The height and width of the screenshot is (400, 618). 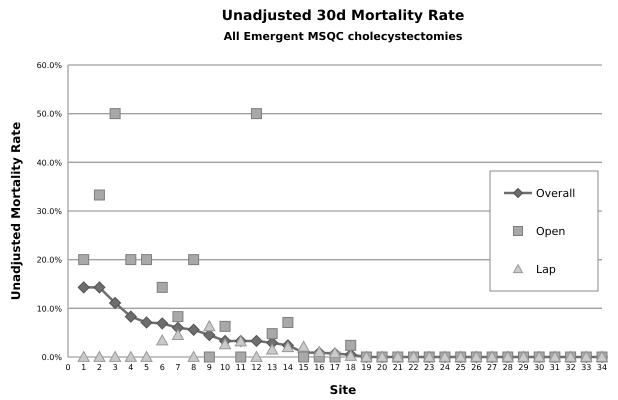 I want to click on x-tick-label: 20, so click(x=382, y=367).